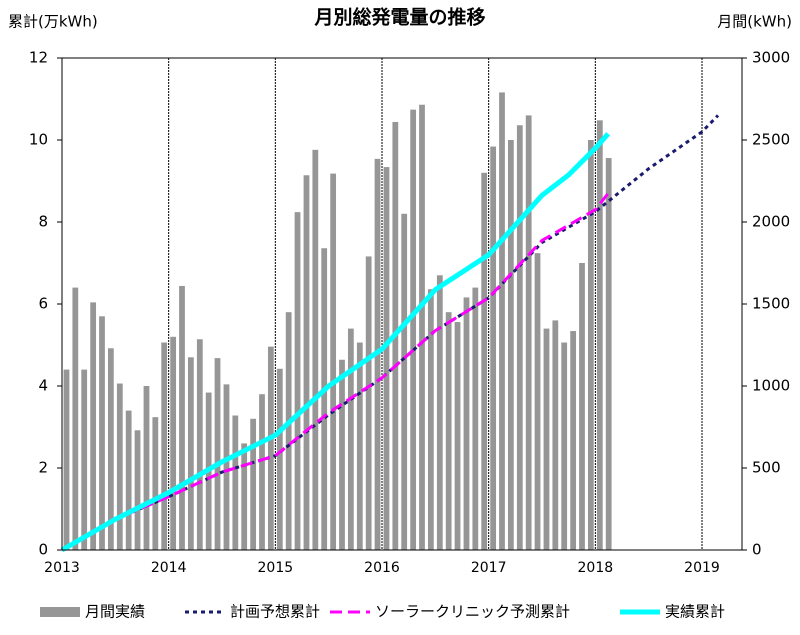 Image resolution: width=800 pixels, height=635 pixels. What do you see at coordinates (382, 568) in the screenshot?
I see `x-tick-label: 2016` at bounding box center [382, 568].